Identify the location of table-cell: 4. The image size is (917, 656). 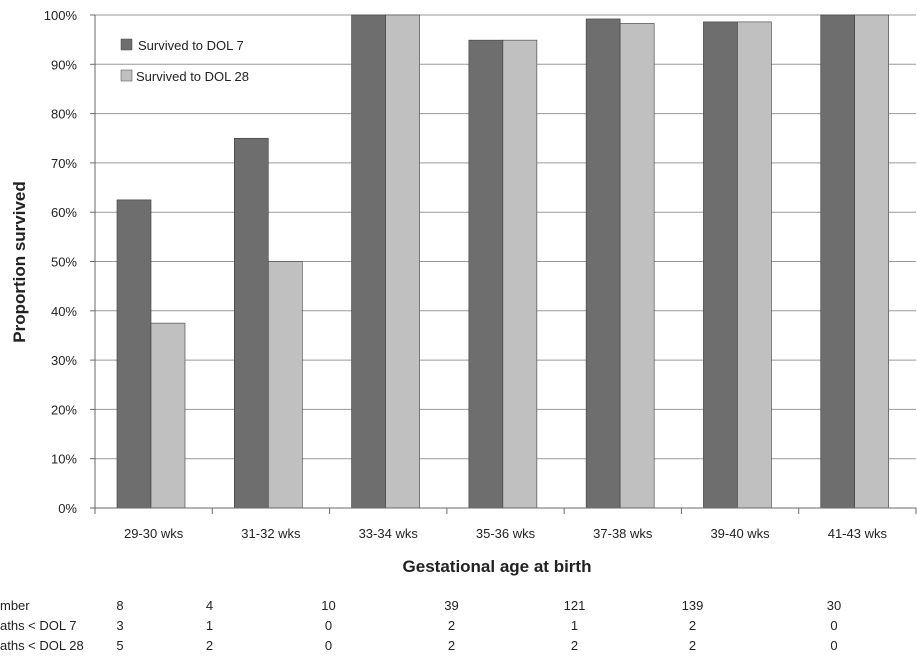
(209, 605).